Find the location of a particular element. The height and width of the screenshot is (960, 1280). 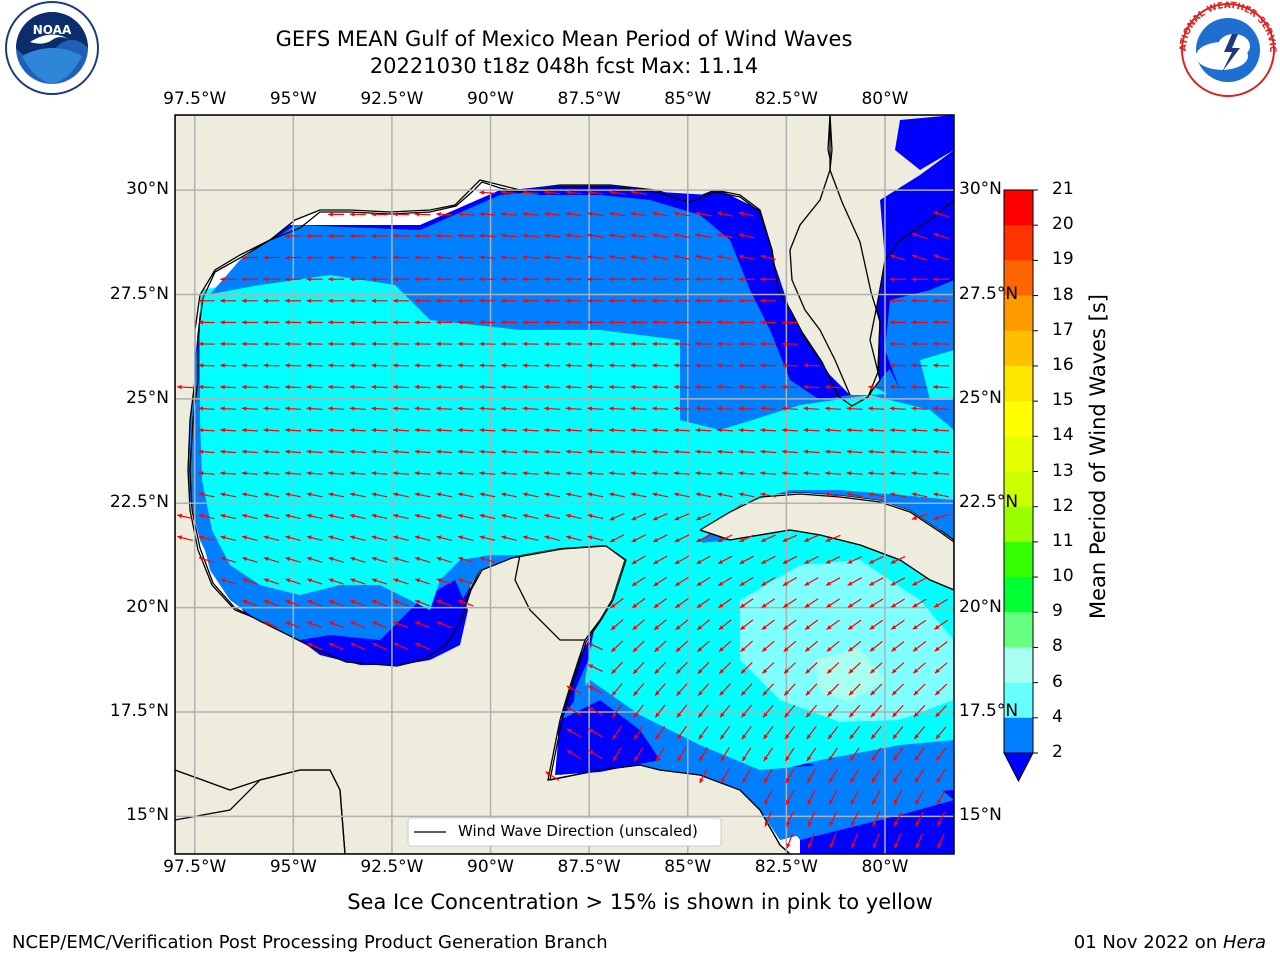

footer-date: 01 Nov 2022 on Hera is located at coordinates (1170, 942).